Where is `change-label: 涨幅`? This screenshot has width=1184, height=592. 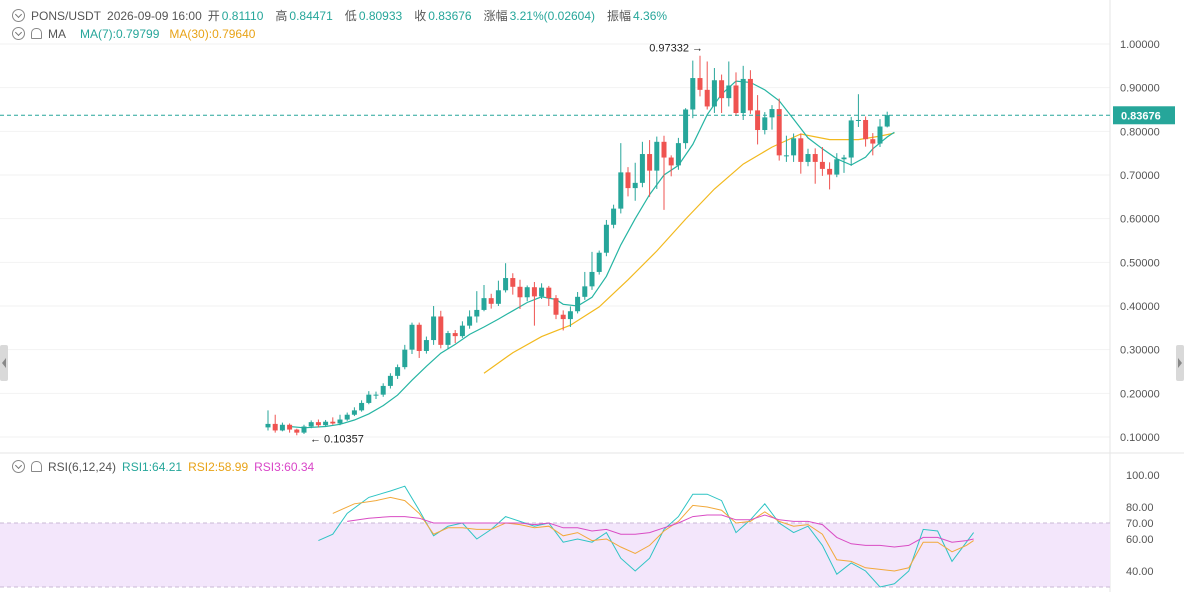 change-label: 涨幅 is located at coordinates (495, 16).